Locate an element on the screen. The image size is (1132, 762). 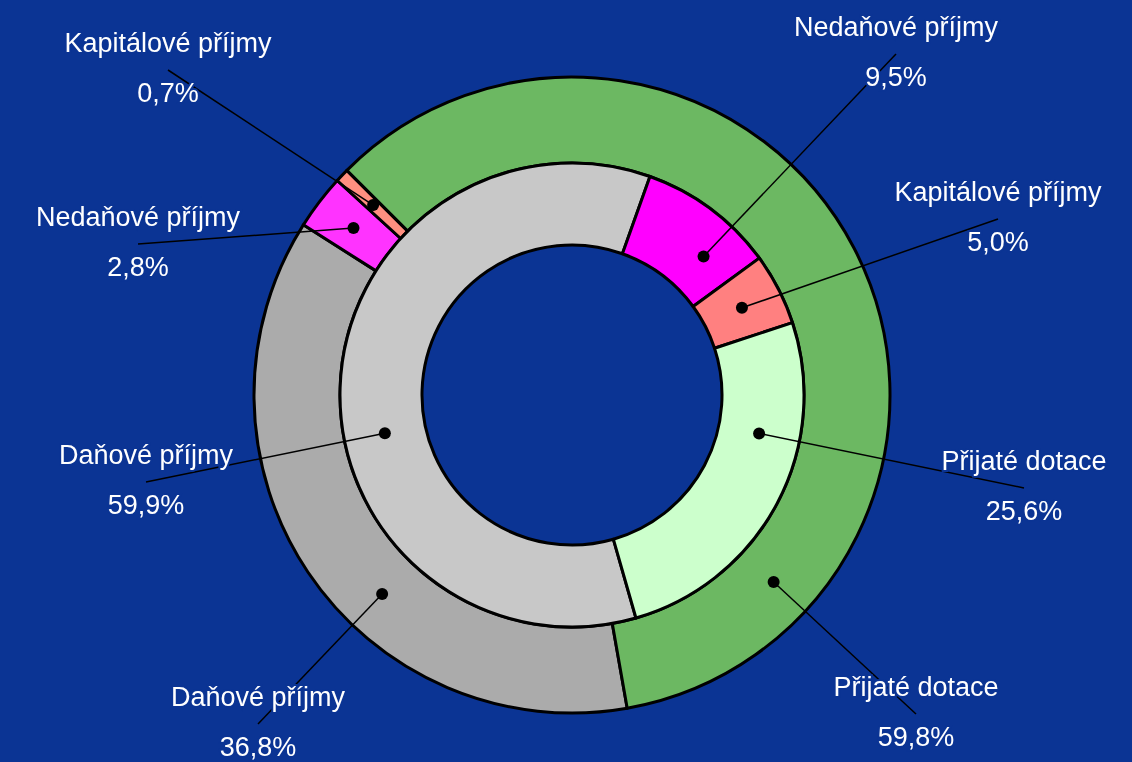
slice-label: Přijaté dotace is located at coordinates (1024, 461).